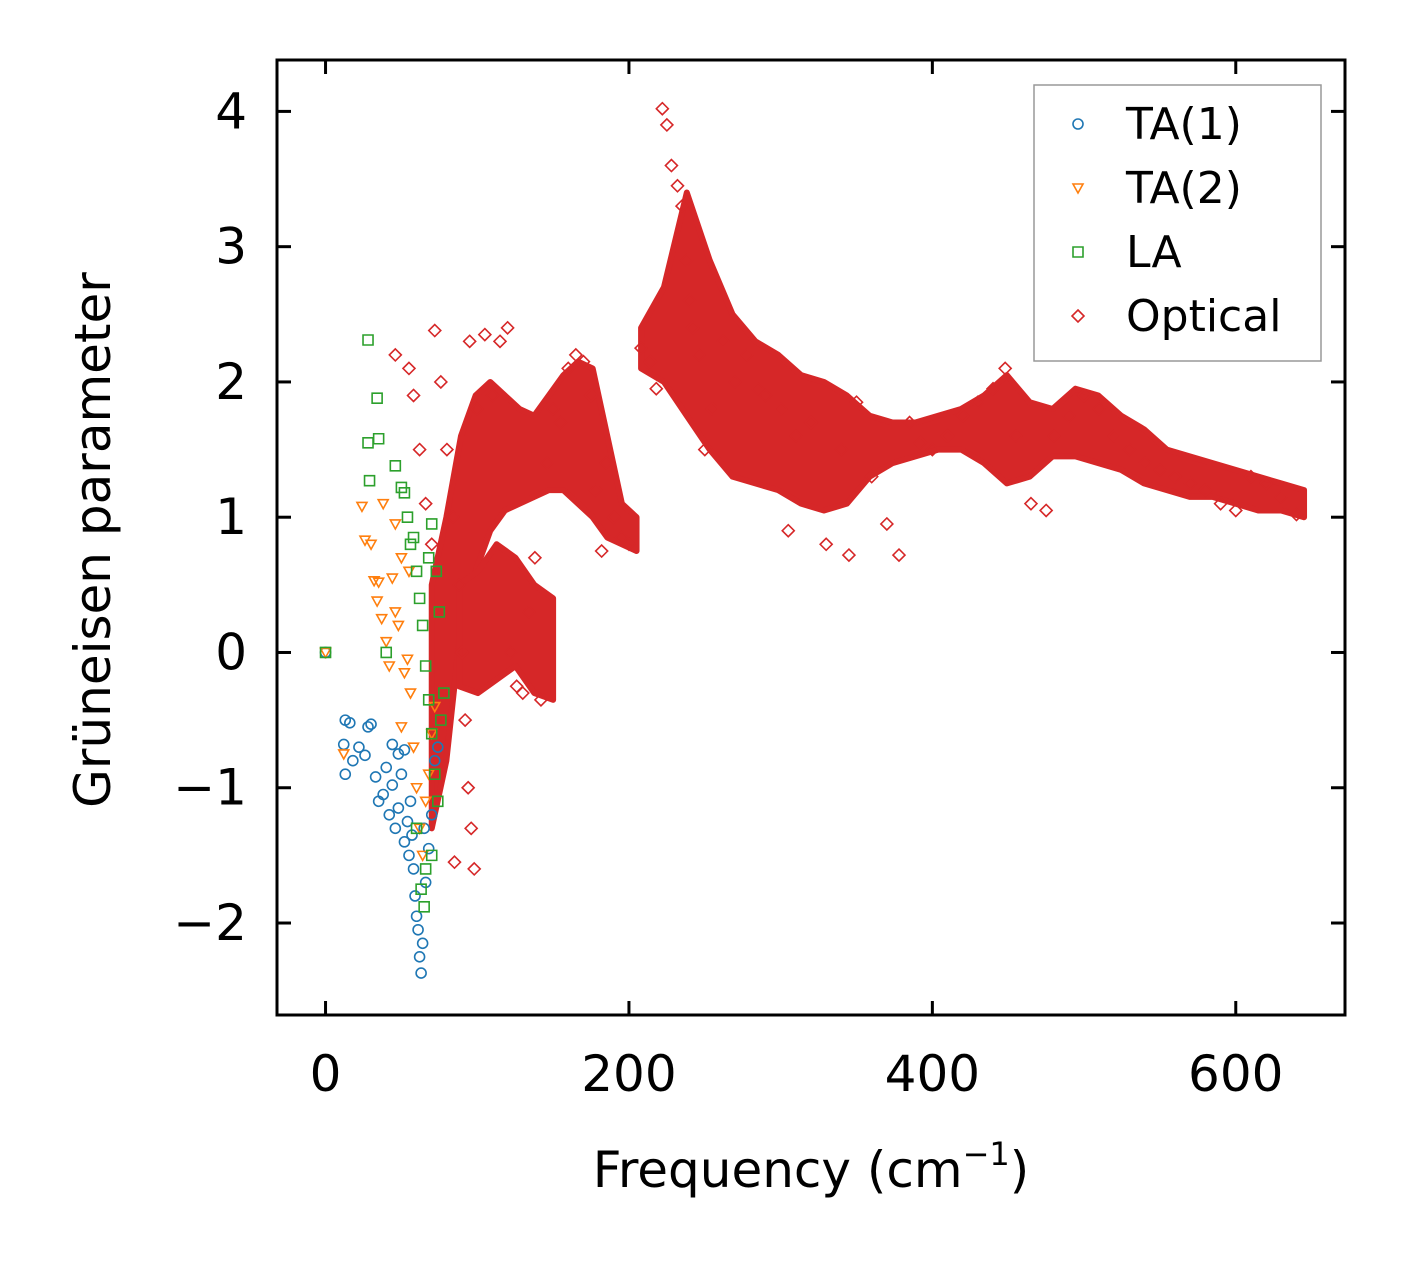 This screenshot has width=1406, height=1264. I want to click on x-axis-title: Frequency (cm−1), so click(811, 1167).